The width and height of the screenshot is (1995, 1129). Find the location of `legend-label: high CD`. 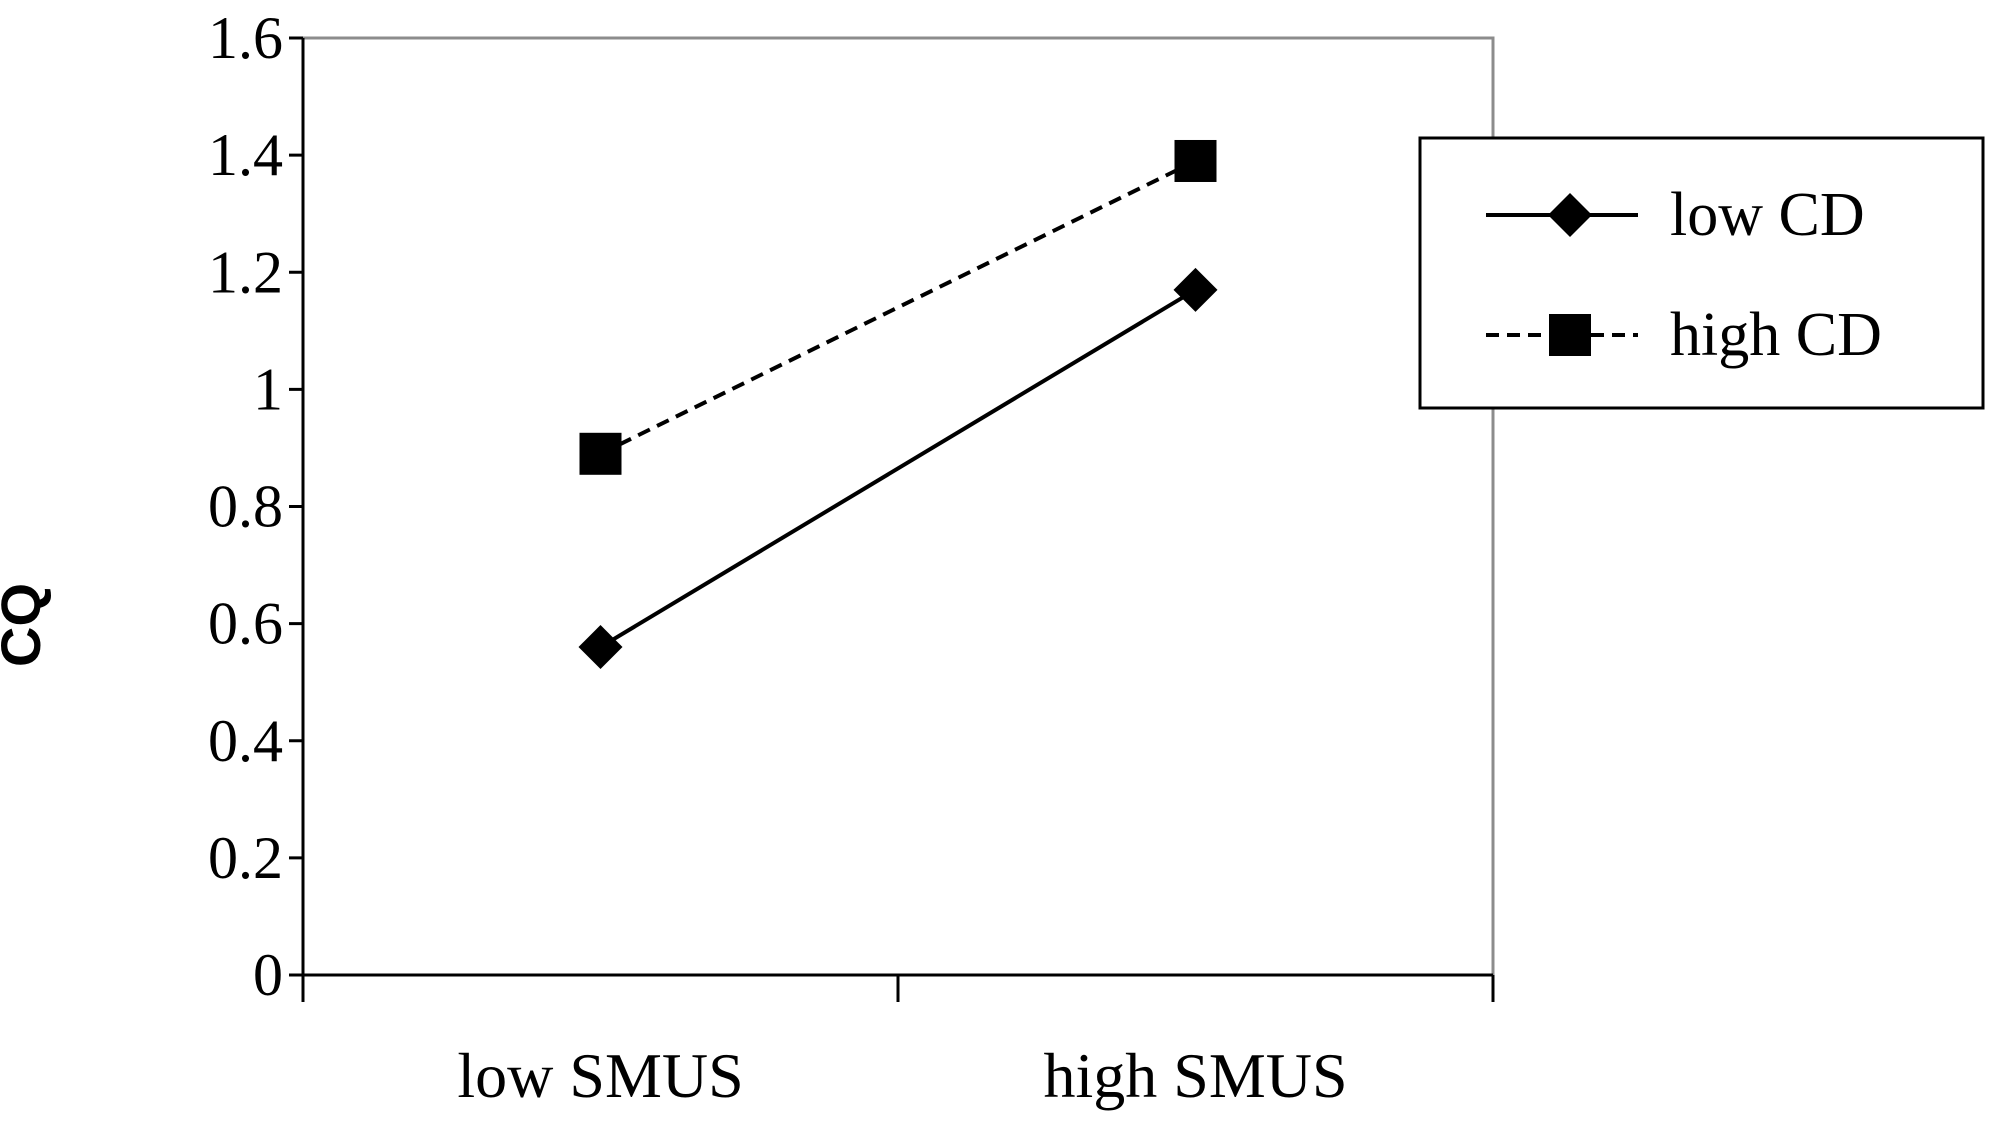

legend-label: high CD is located at coordinates (1776, 335).